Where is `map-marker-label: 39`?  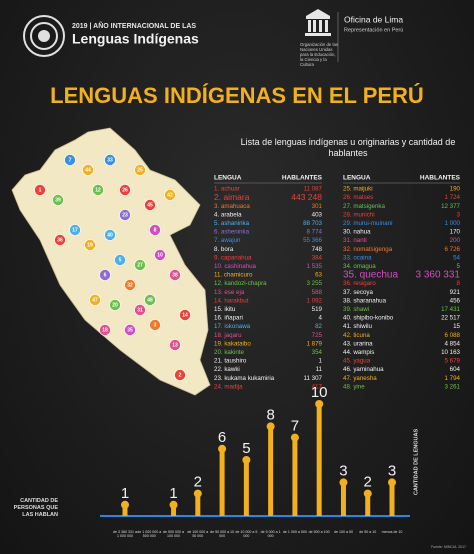 map-marker-label: 39 is located at coordinates (58, 201).